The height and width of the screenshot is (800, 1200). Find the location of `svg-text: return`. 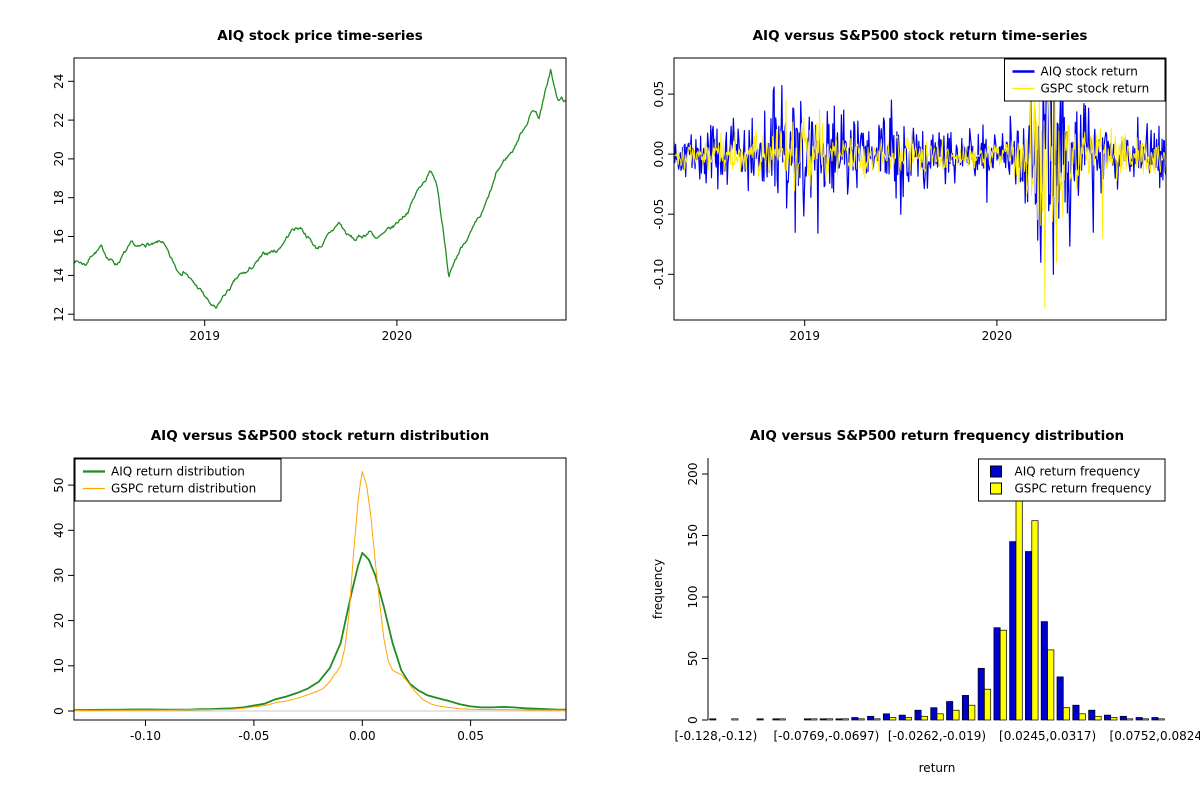

svg-text: return is located at coordinates (937, 768).